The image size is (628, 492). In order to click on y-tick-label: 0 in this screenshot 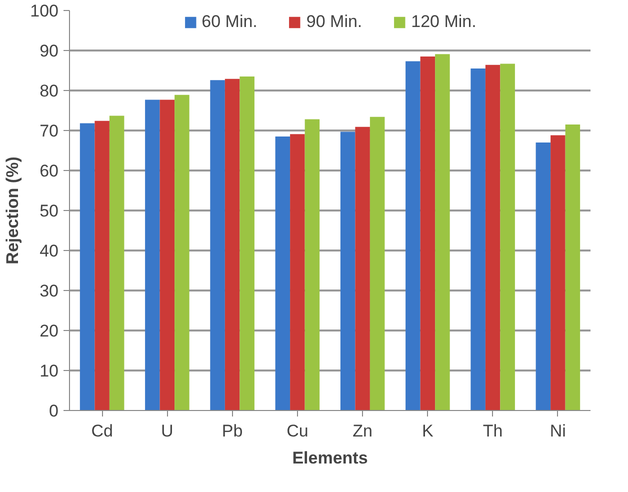, I will do `click(54, 411)`.